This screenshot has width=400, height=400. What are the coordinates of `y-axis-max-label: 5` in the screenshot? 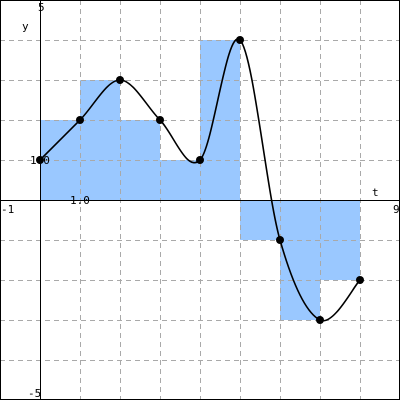 It's located at (41, 7).